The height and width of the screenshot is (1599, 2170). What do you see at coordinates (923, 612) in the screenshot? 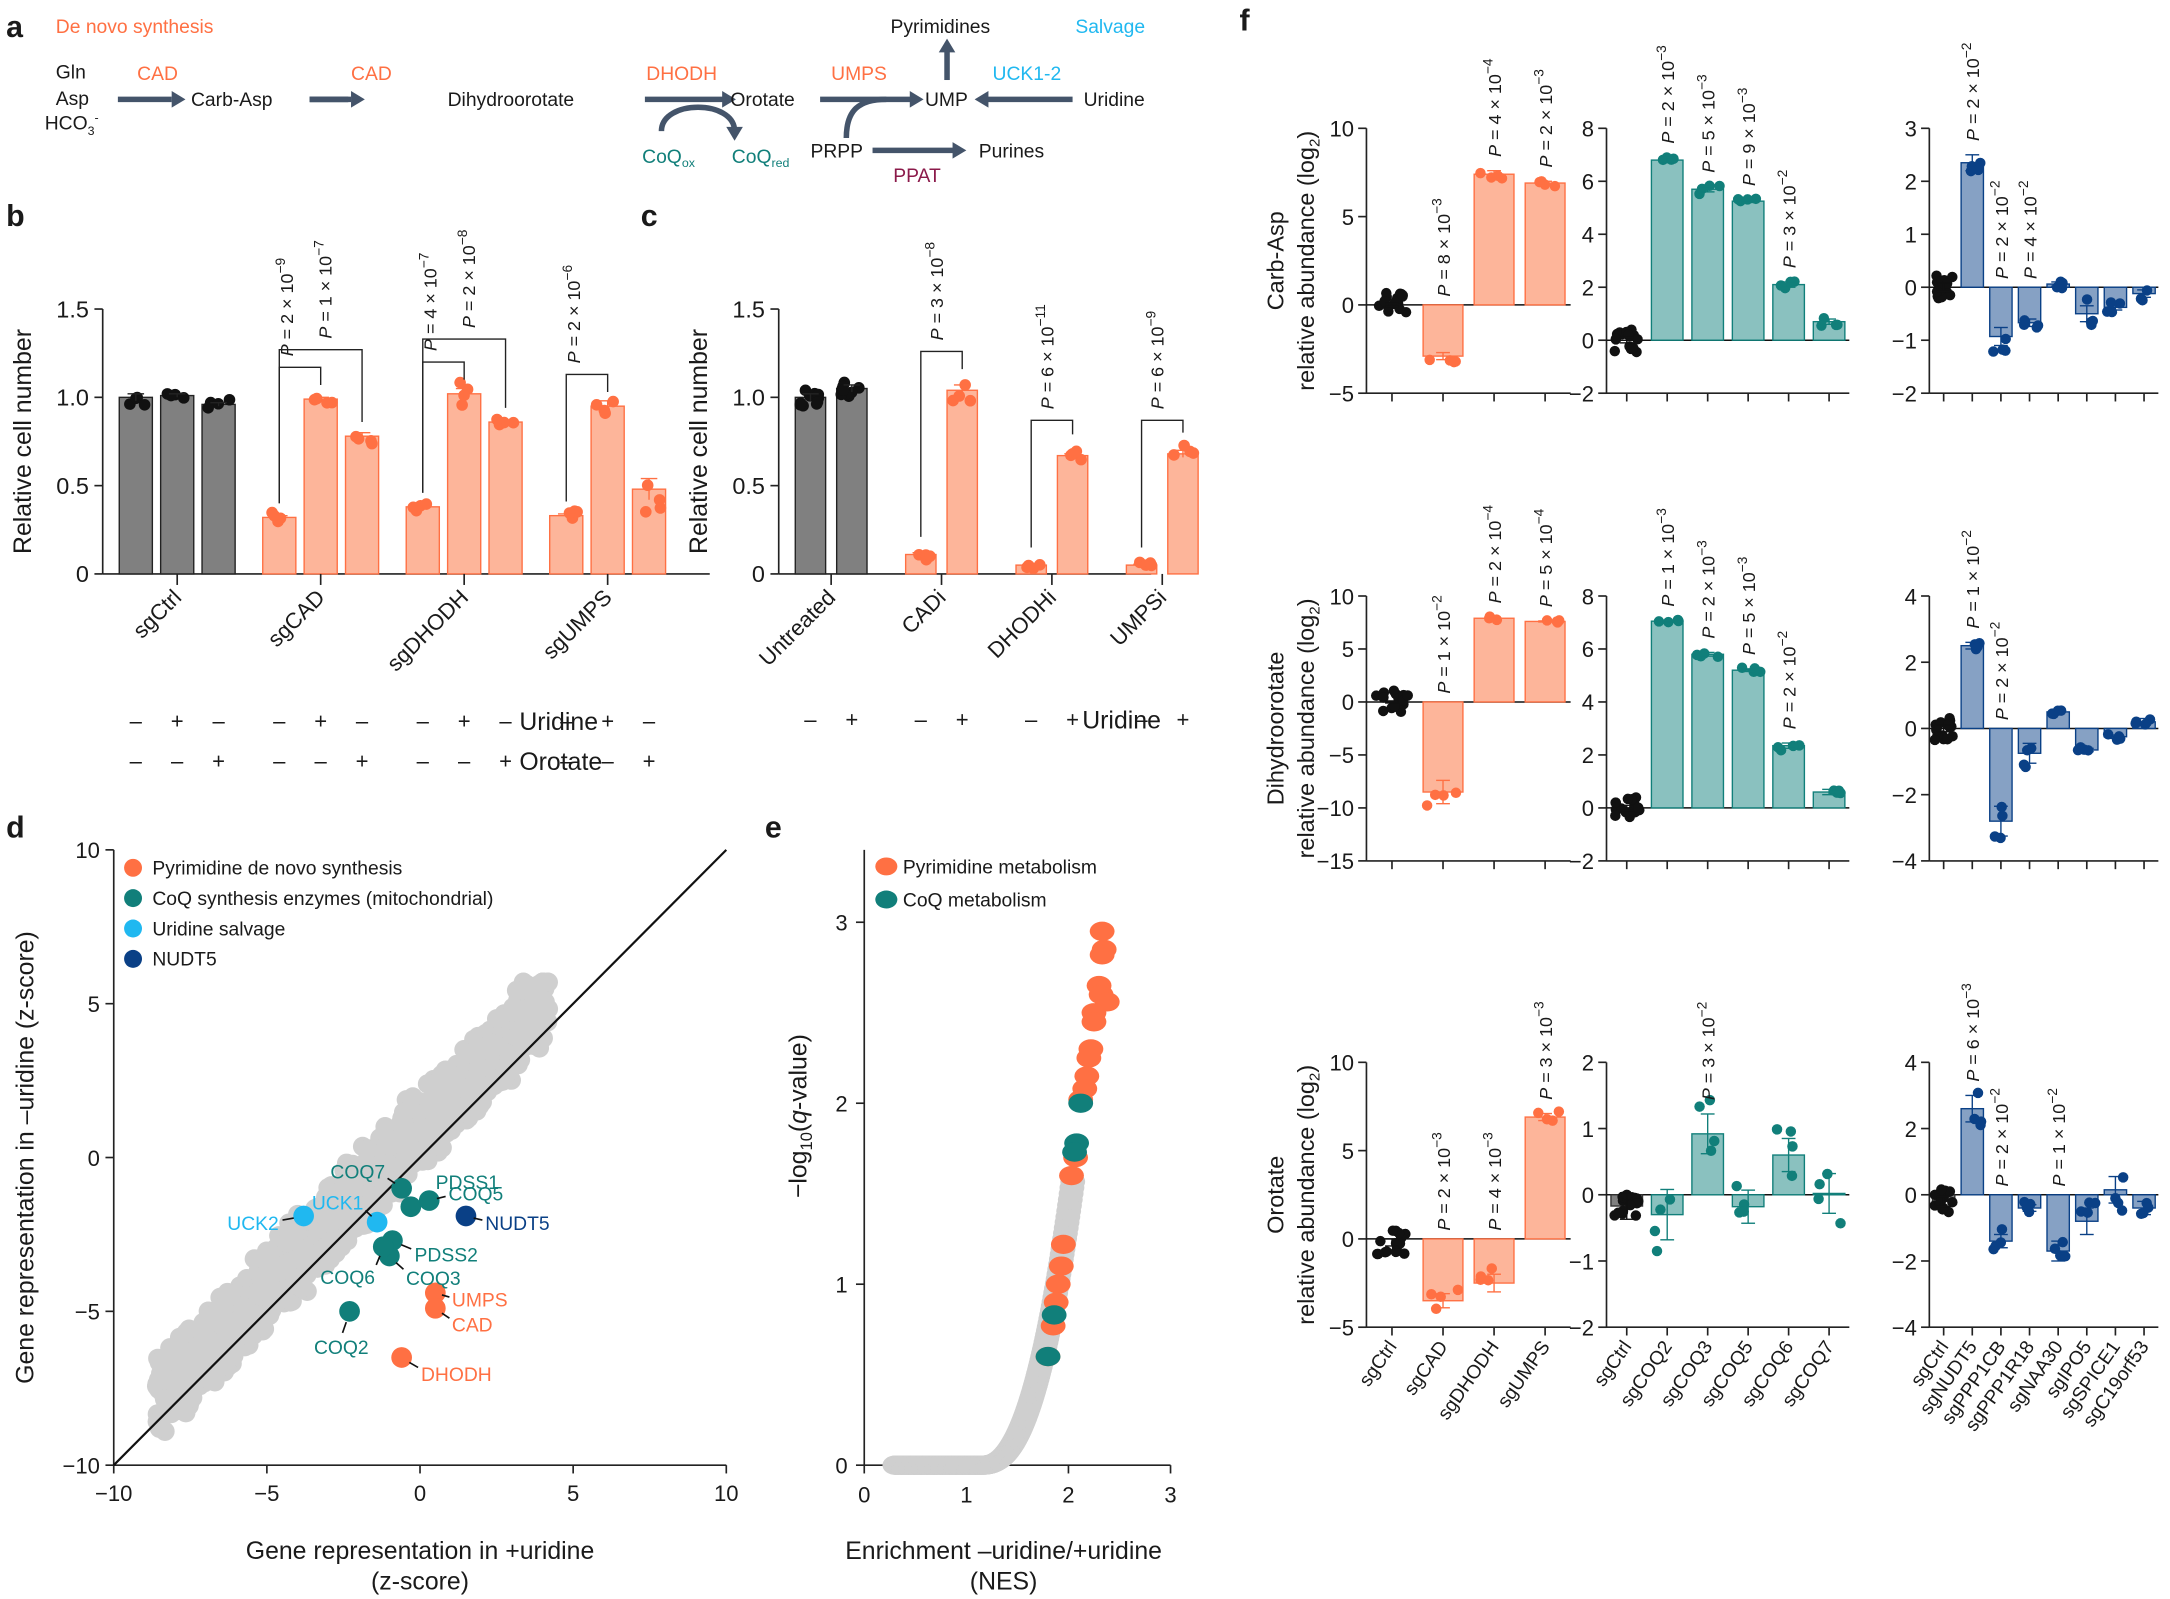
I see `x-tick-label: CADi` at bounding box center [923, 612].